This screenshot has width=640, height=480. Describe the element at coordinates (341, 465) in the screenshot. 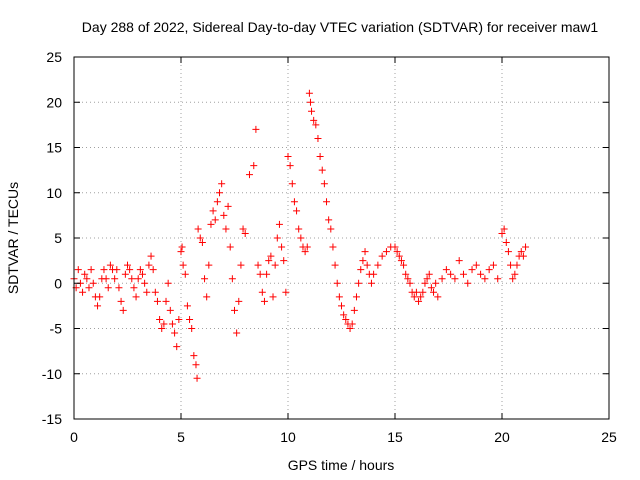

I see `x-axis-title: GPS time / hours` at that location.